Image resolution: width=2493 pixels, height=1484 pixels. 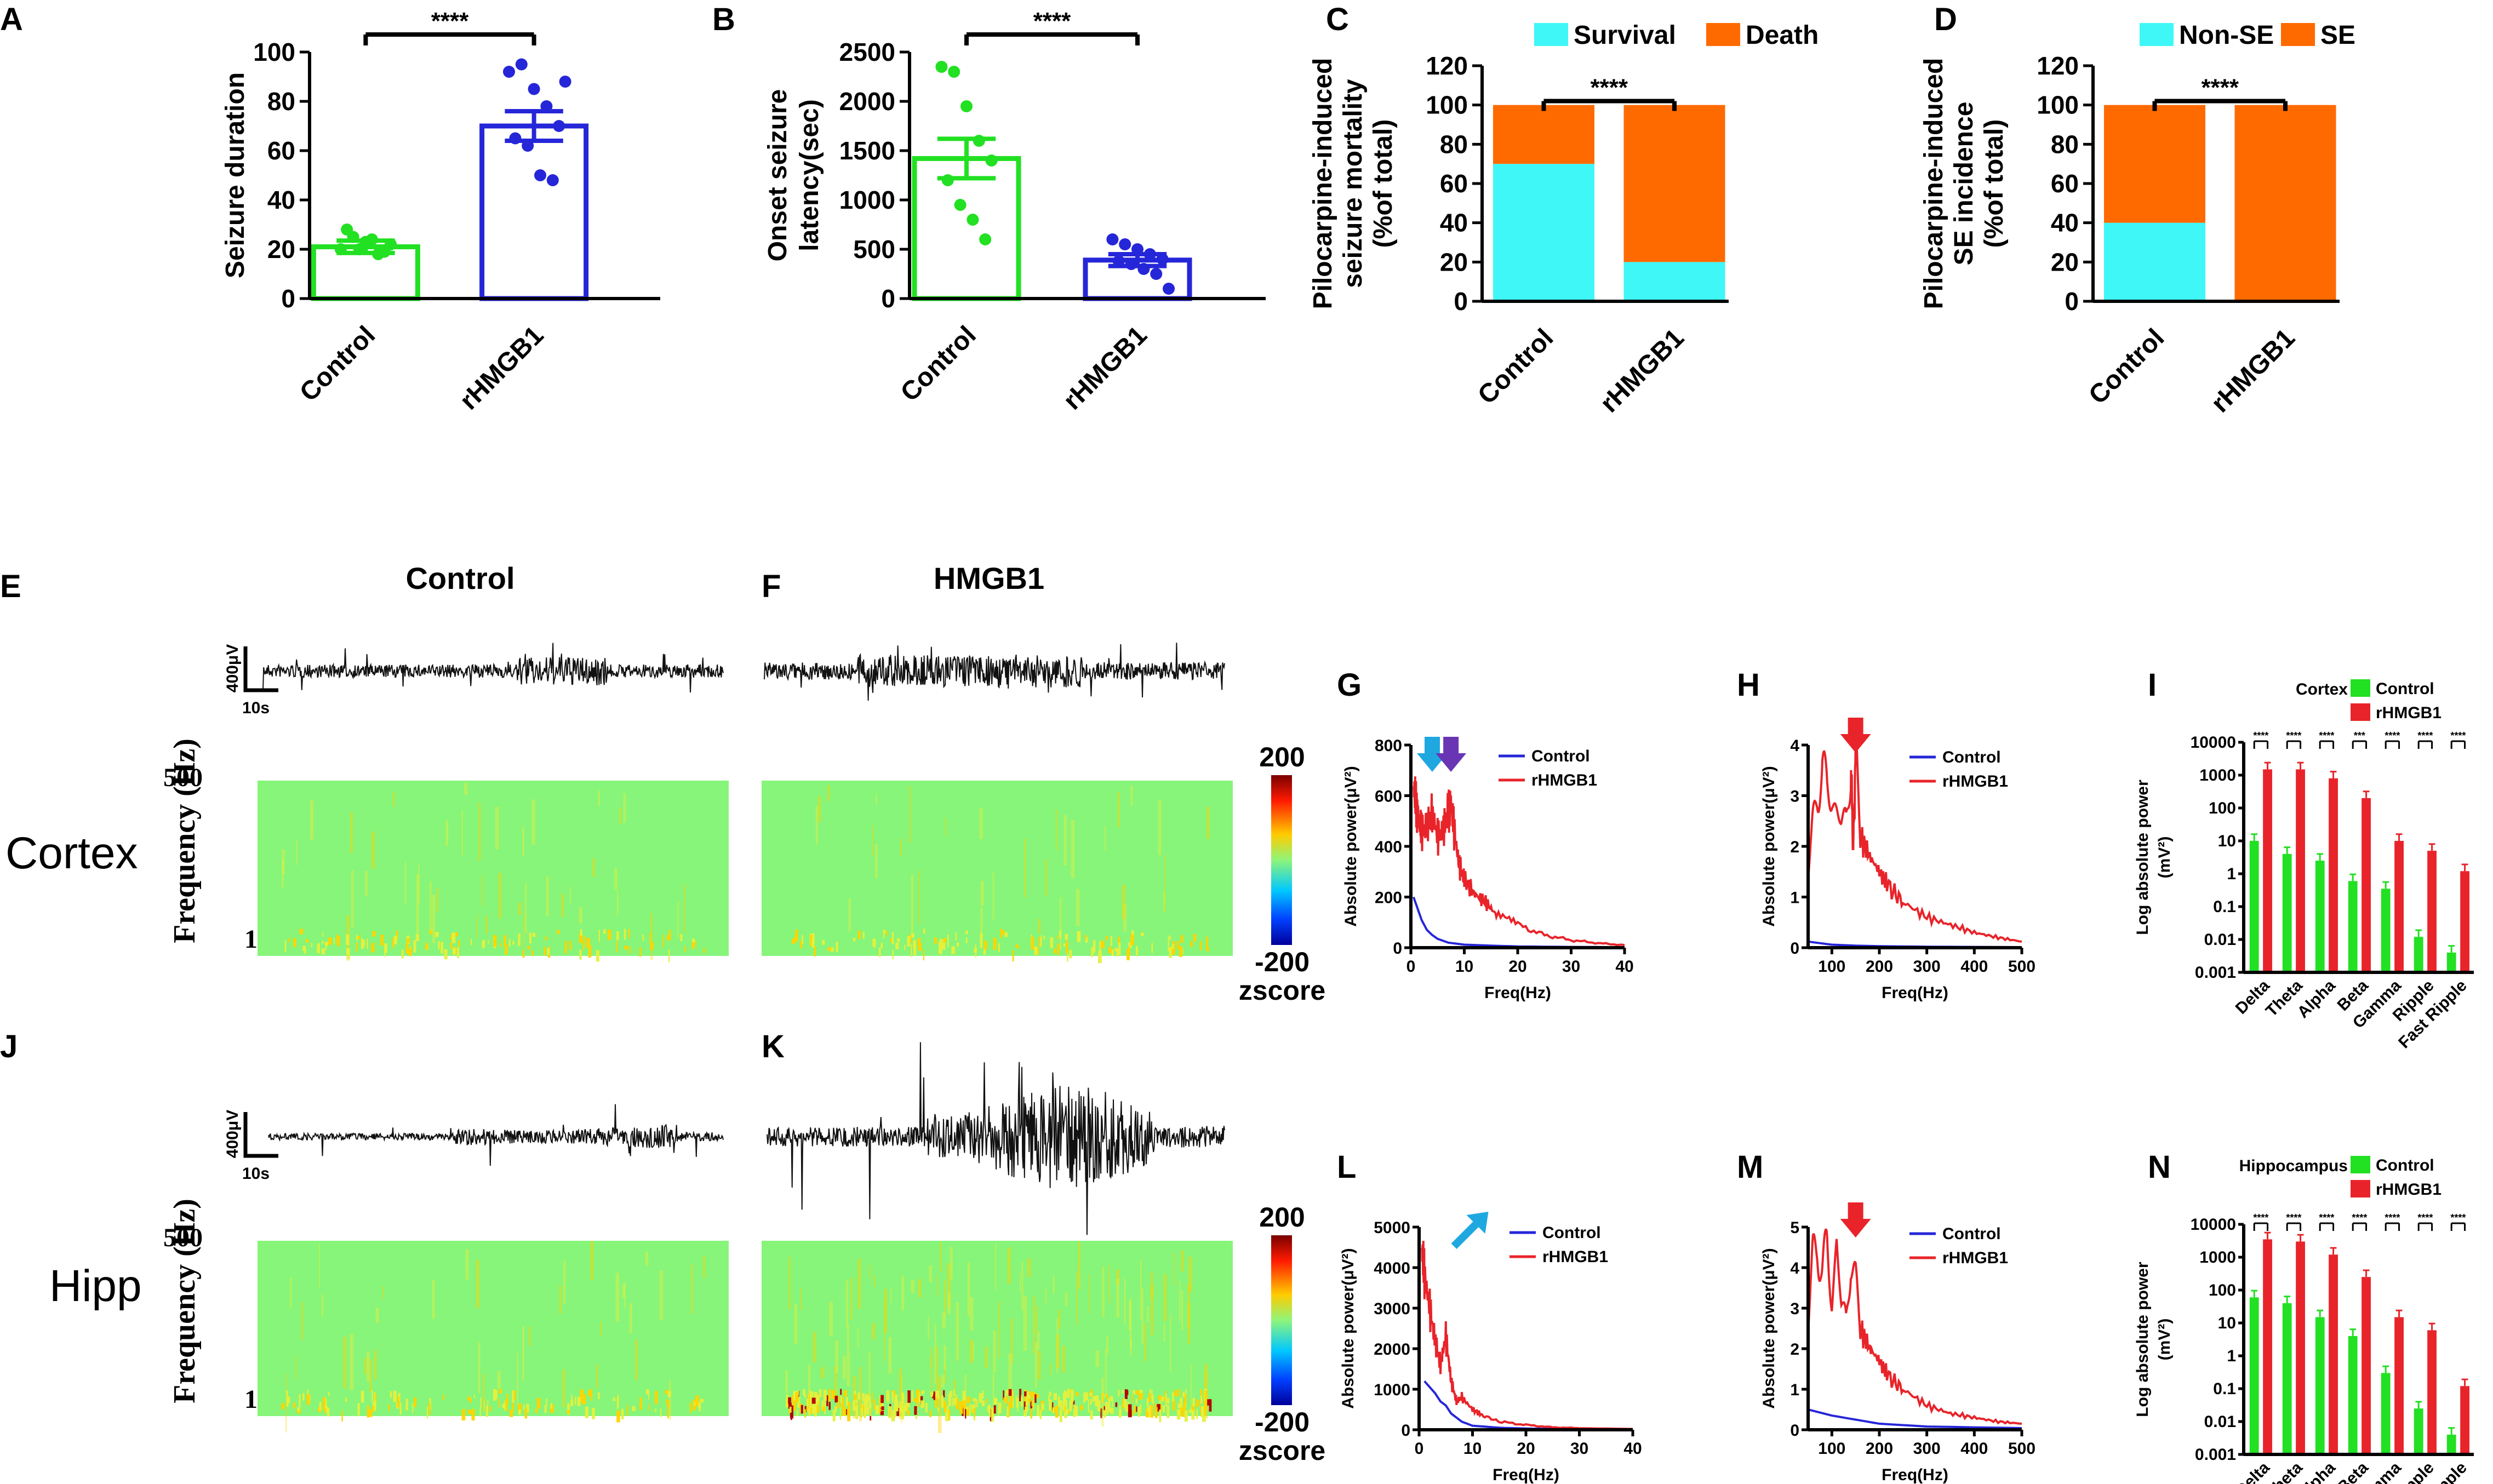 I want to click on panel-label-k: K, so click(x=773, y=1046).